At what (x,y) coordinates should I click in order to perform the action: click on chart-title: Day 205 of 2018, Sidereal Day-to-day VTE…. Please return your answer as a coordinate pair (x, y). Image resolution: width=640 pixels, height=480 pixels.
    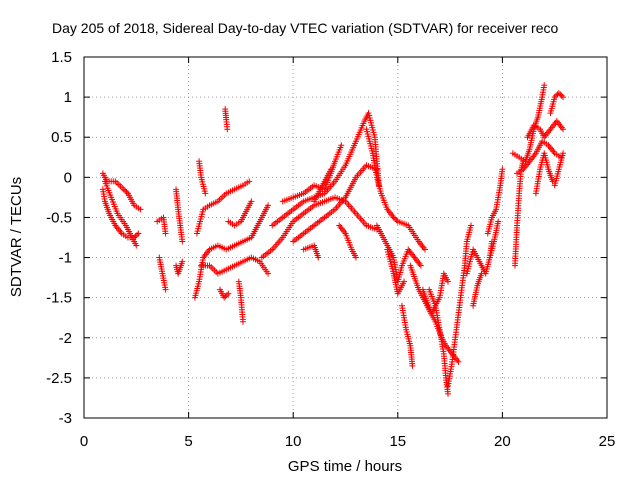
    Looking at the image, I should click on (305, 28).